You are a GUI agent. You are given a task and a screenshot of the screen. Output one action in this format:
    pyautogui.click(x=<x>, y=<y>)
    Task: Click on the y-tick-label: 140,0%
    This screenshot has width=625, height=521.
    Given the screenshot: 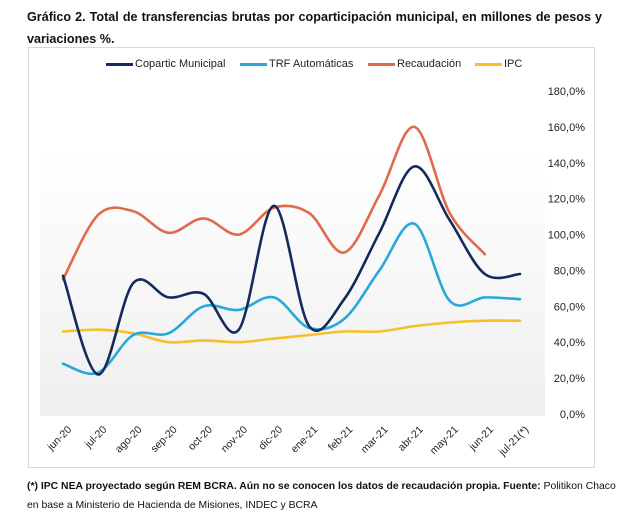 What is the action you would take?
    pyautogui.click(x=567, y=164)
    